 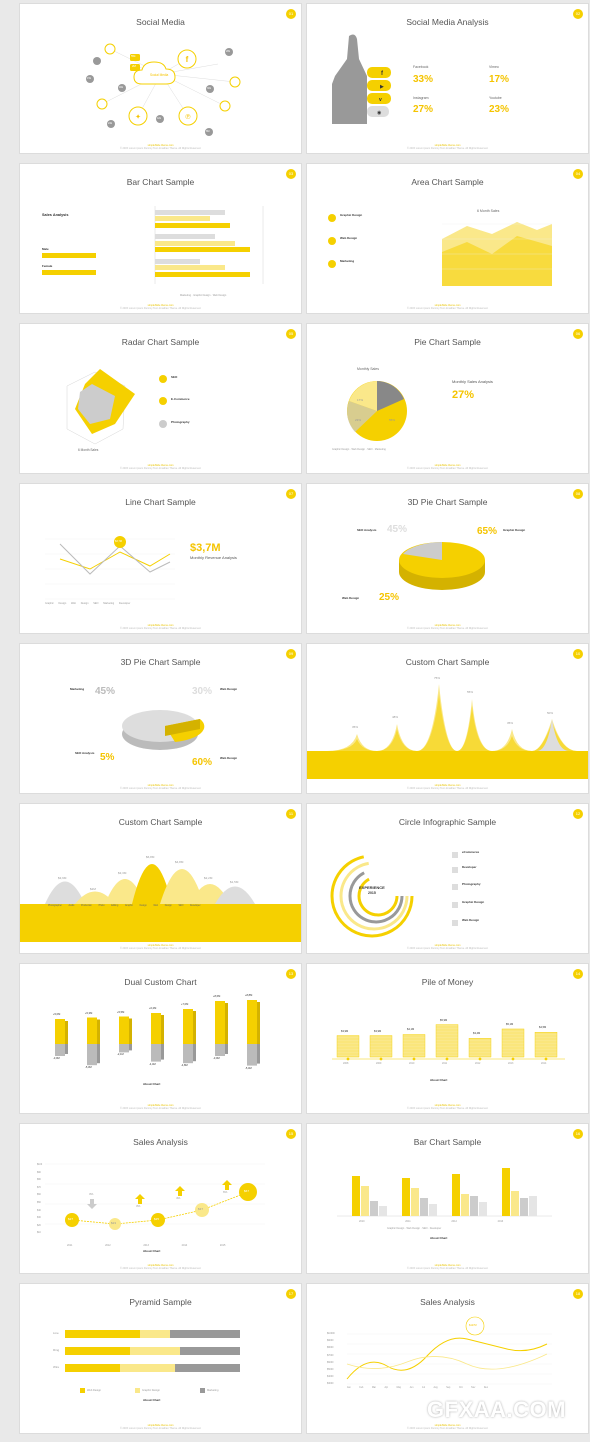 I want to click on slide-number: 04, so click(x=578, y=174).